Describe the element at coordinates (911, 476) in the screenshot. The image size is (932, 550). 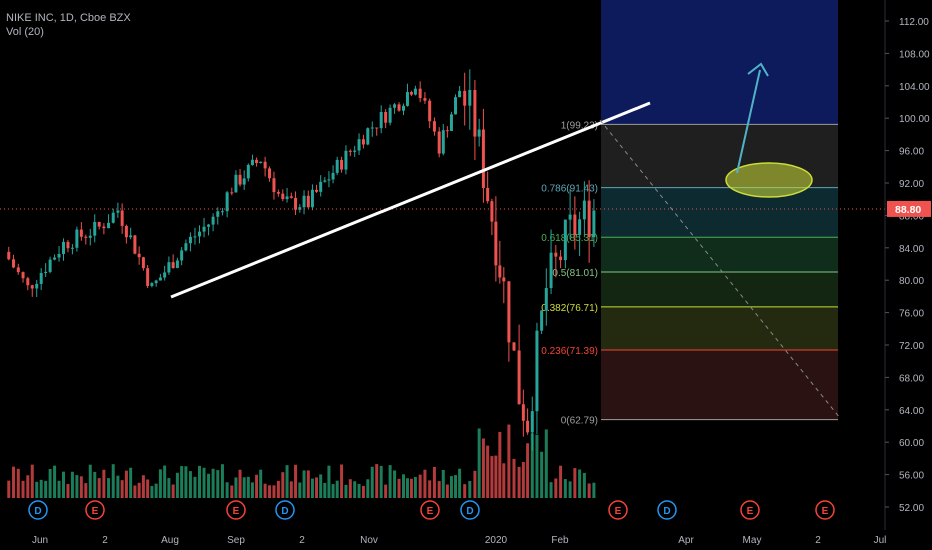
I see `price-tick-label: 56.00` at that location.